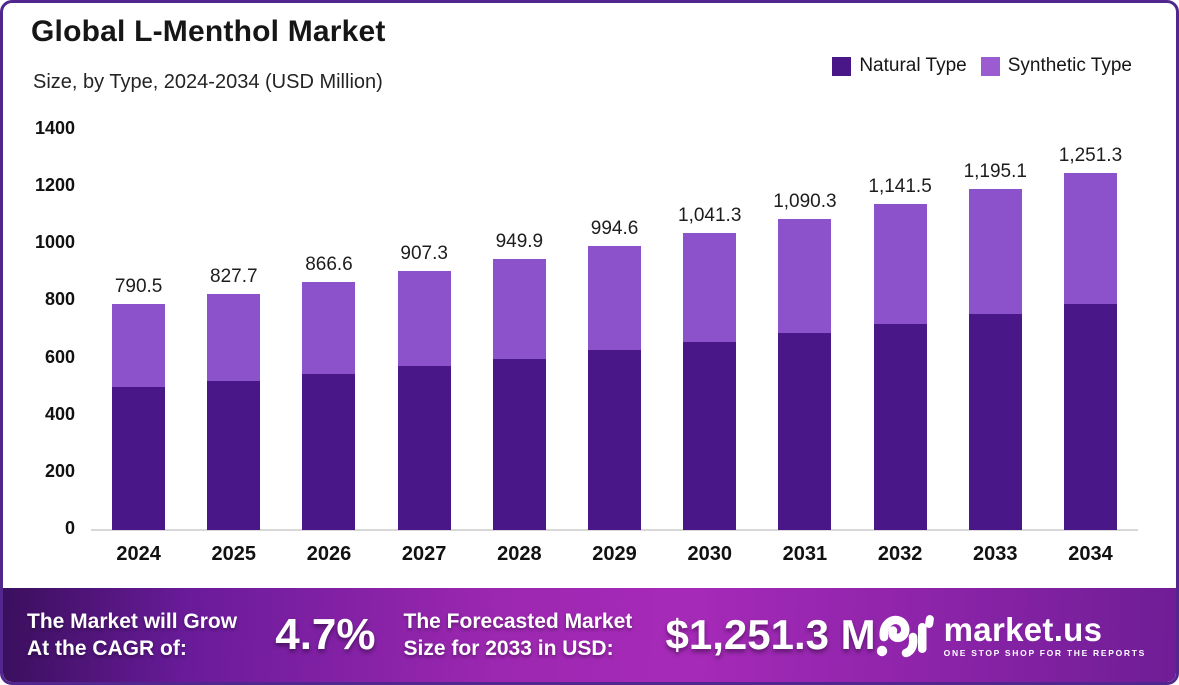  What do you see at coordinates (234, 554) in the screenshot?
I see `x-axis-year-label: 2025` at bounding box center [234, 554].